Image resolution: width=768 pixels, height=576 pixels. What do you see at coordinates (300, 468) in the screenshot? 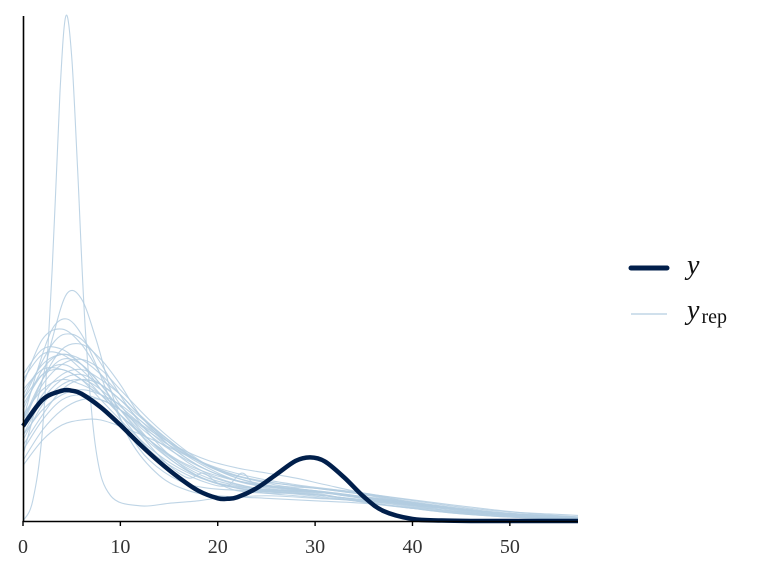
I see `yrep-draw-line` at bounding box center [300, 468].